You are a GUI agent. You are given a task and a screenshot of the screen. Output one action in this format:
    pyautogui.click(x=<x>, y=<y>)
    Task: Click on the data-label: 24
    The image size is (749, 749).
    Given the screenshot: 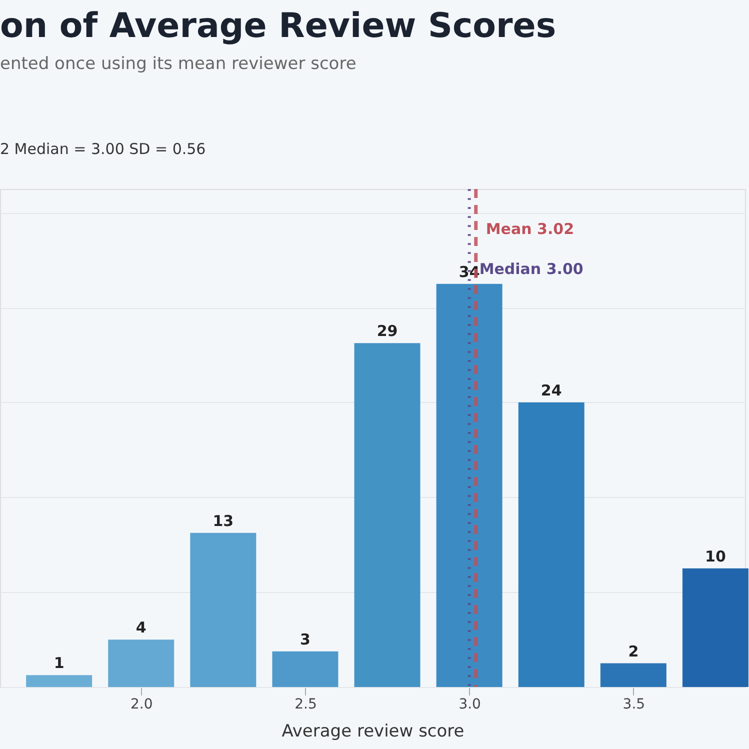 What is the action you would take?
    pyautogui.click(x=551, y=390)
    